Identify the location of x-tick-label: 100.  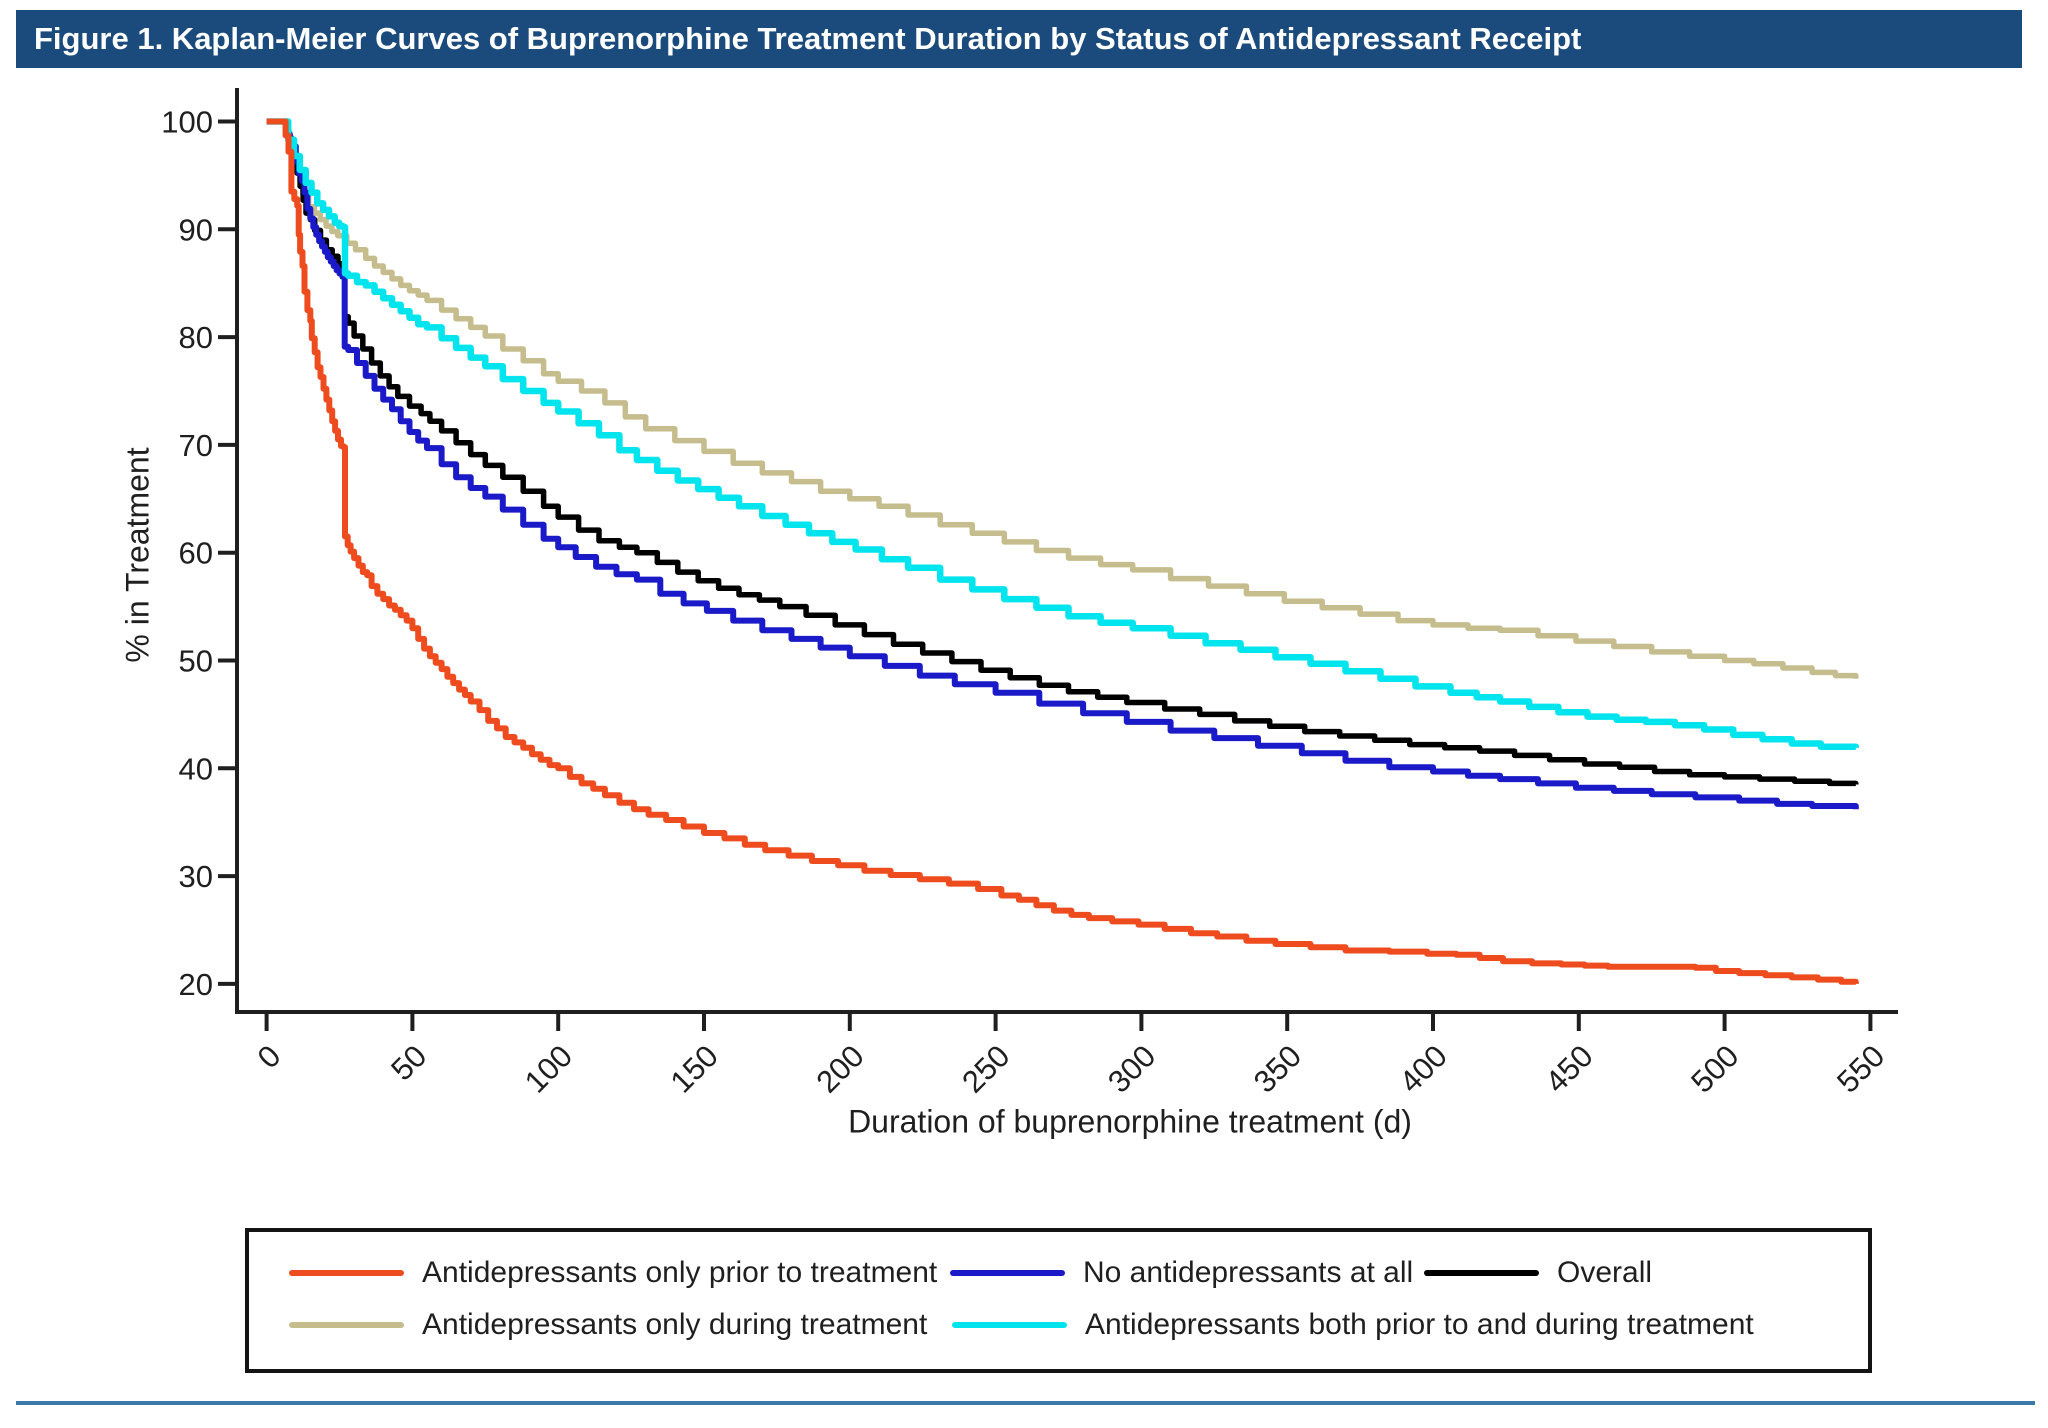
(548, 1068).